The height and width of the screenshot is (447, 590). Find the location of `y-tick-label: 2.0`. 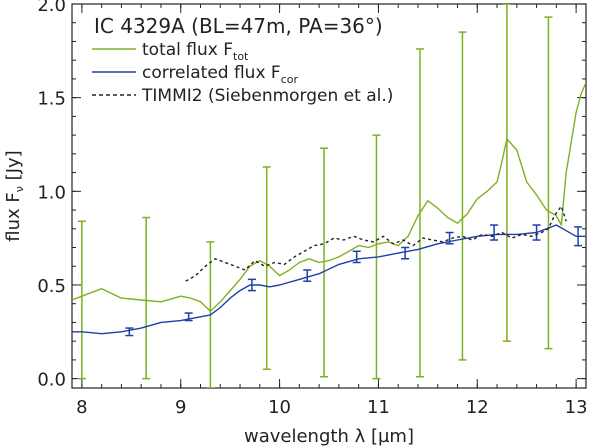

y-tick-label: 2.0 is located at coordinates (51, 8).